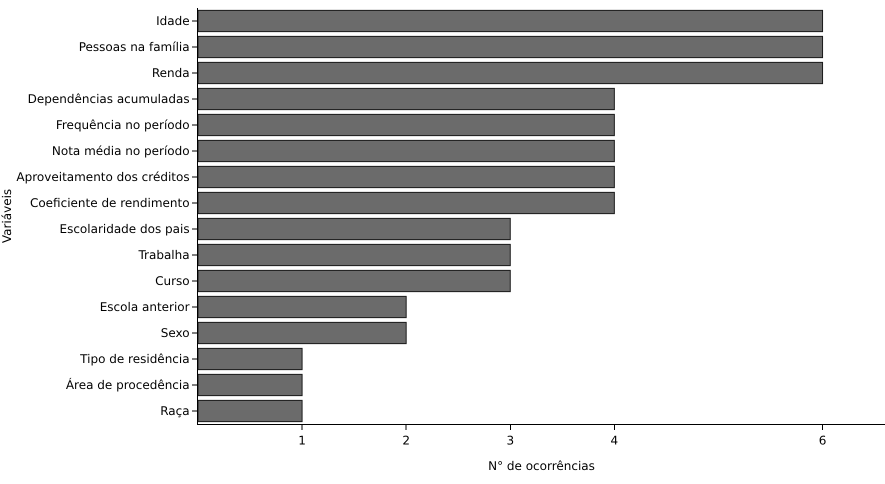 This screenshot has width=885, height=484. I want to click on y-tick-label: Escola anterior, so click(145, 307).